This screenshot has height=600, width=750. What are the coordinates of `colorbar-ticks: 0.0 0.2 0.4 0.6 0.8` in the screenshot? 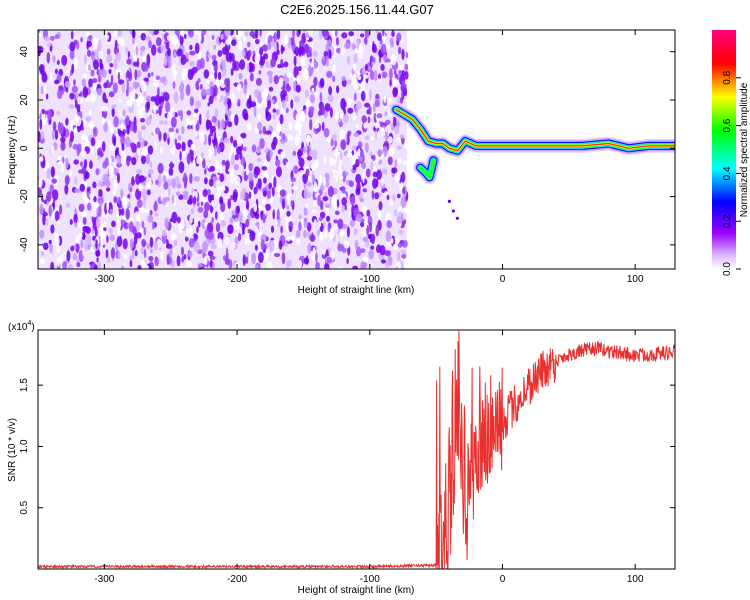 It's located at (731, 173).